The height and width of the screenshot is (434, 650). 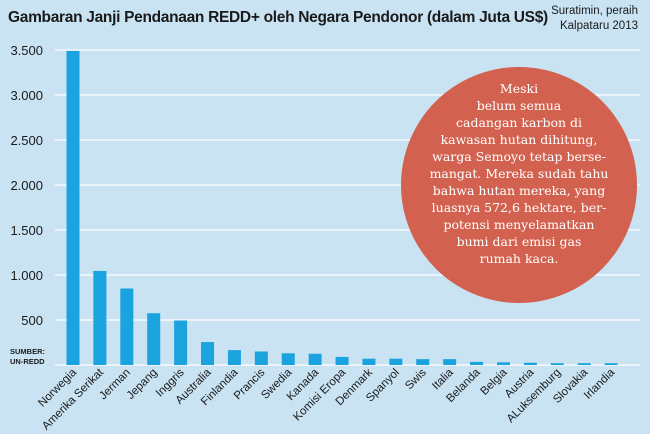 I want to click on credit-line-2: Kalpataru 2013, so click(x=598, y=26).